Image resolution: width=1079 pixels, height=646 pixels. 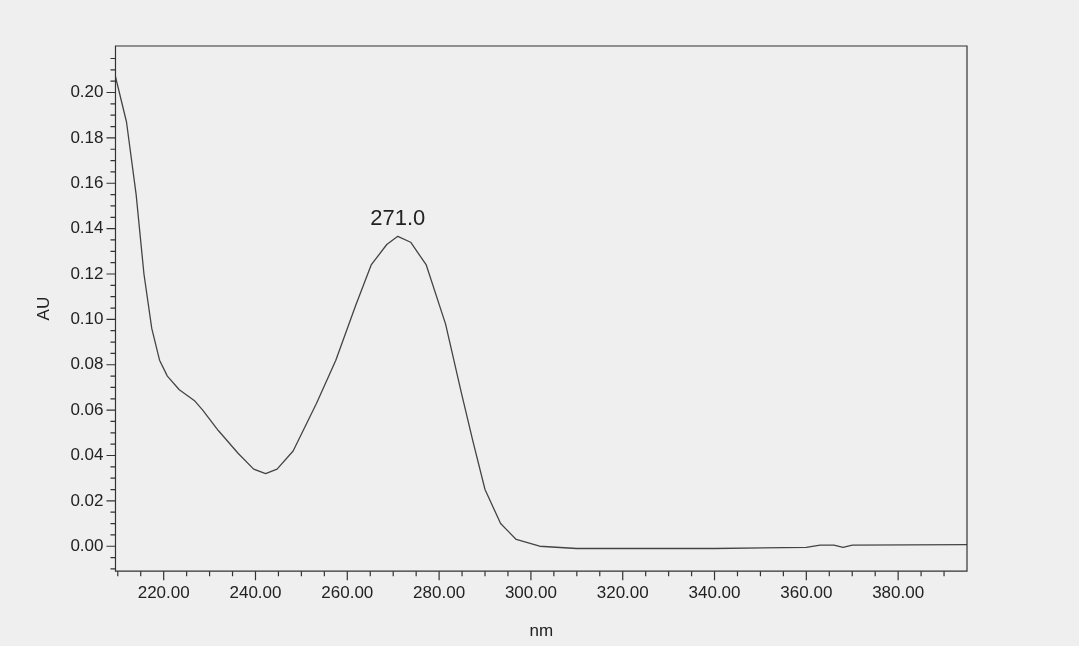 What do you see at coordinates (898, 593) in the screenshot?
I see `x-tick-label: 380.00` at bounding box center [898, 593].